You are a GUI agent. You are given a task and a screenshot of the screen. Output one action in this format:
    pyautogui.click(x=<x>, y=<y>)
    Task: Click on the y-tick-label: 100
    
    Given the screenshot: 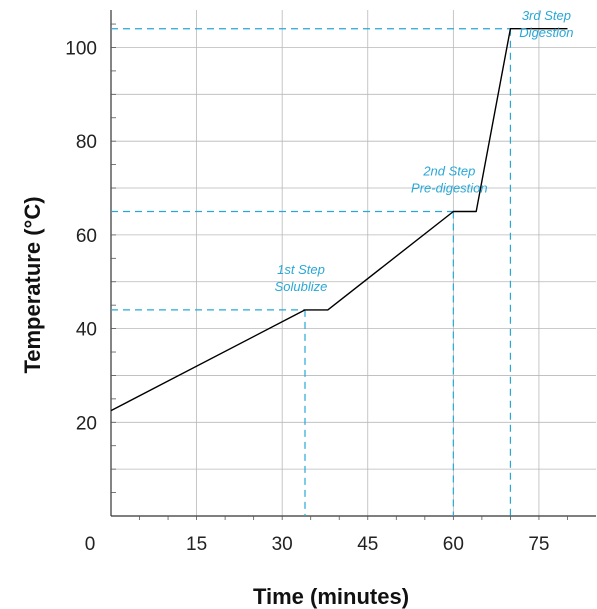 What is the action you would take?
    pyautogui.click(x=81, y=48)
    